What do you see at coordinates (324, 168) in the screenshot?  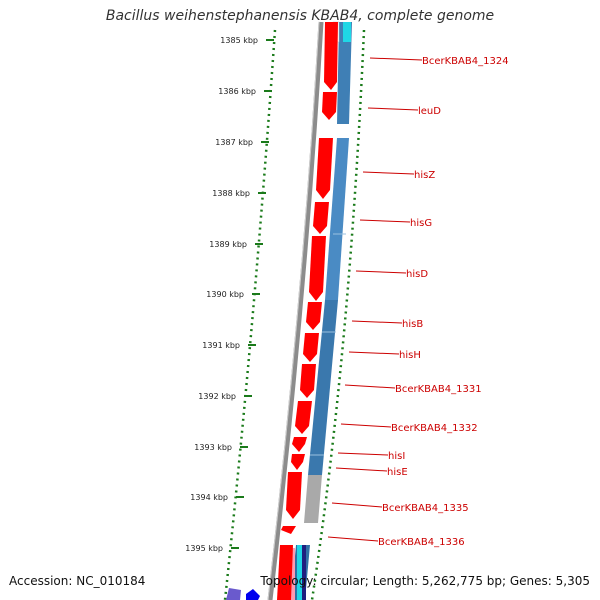 I see `gene-arrow-hisz` at bounding box center [324, 168].